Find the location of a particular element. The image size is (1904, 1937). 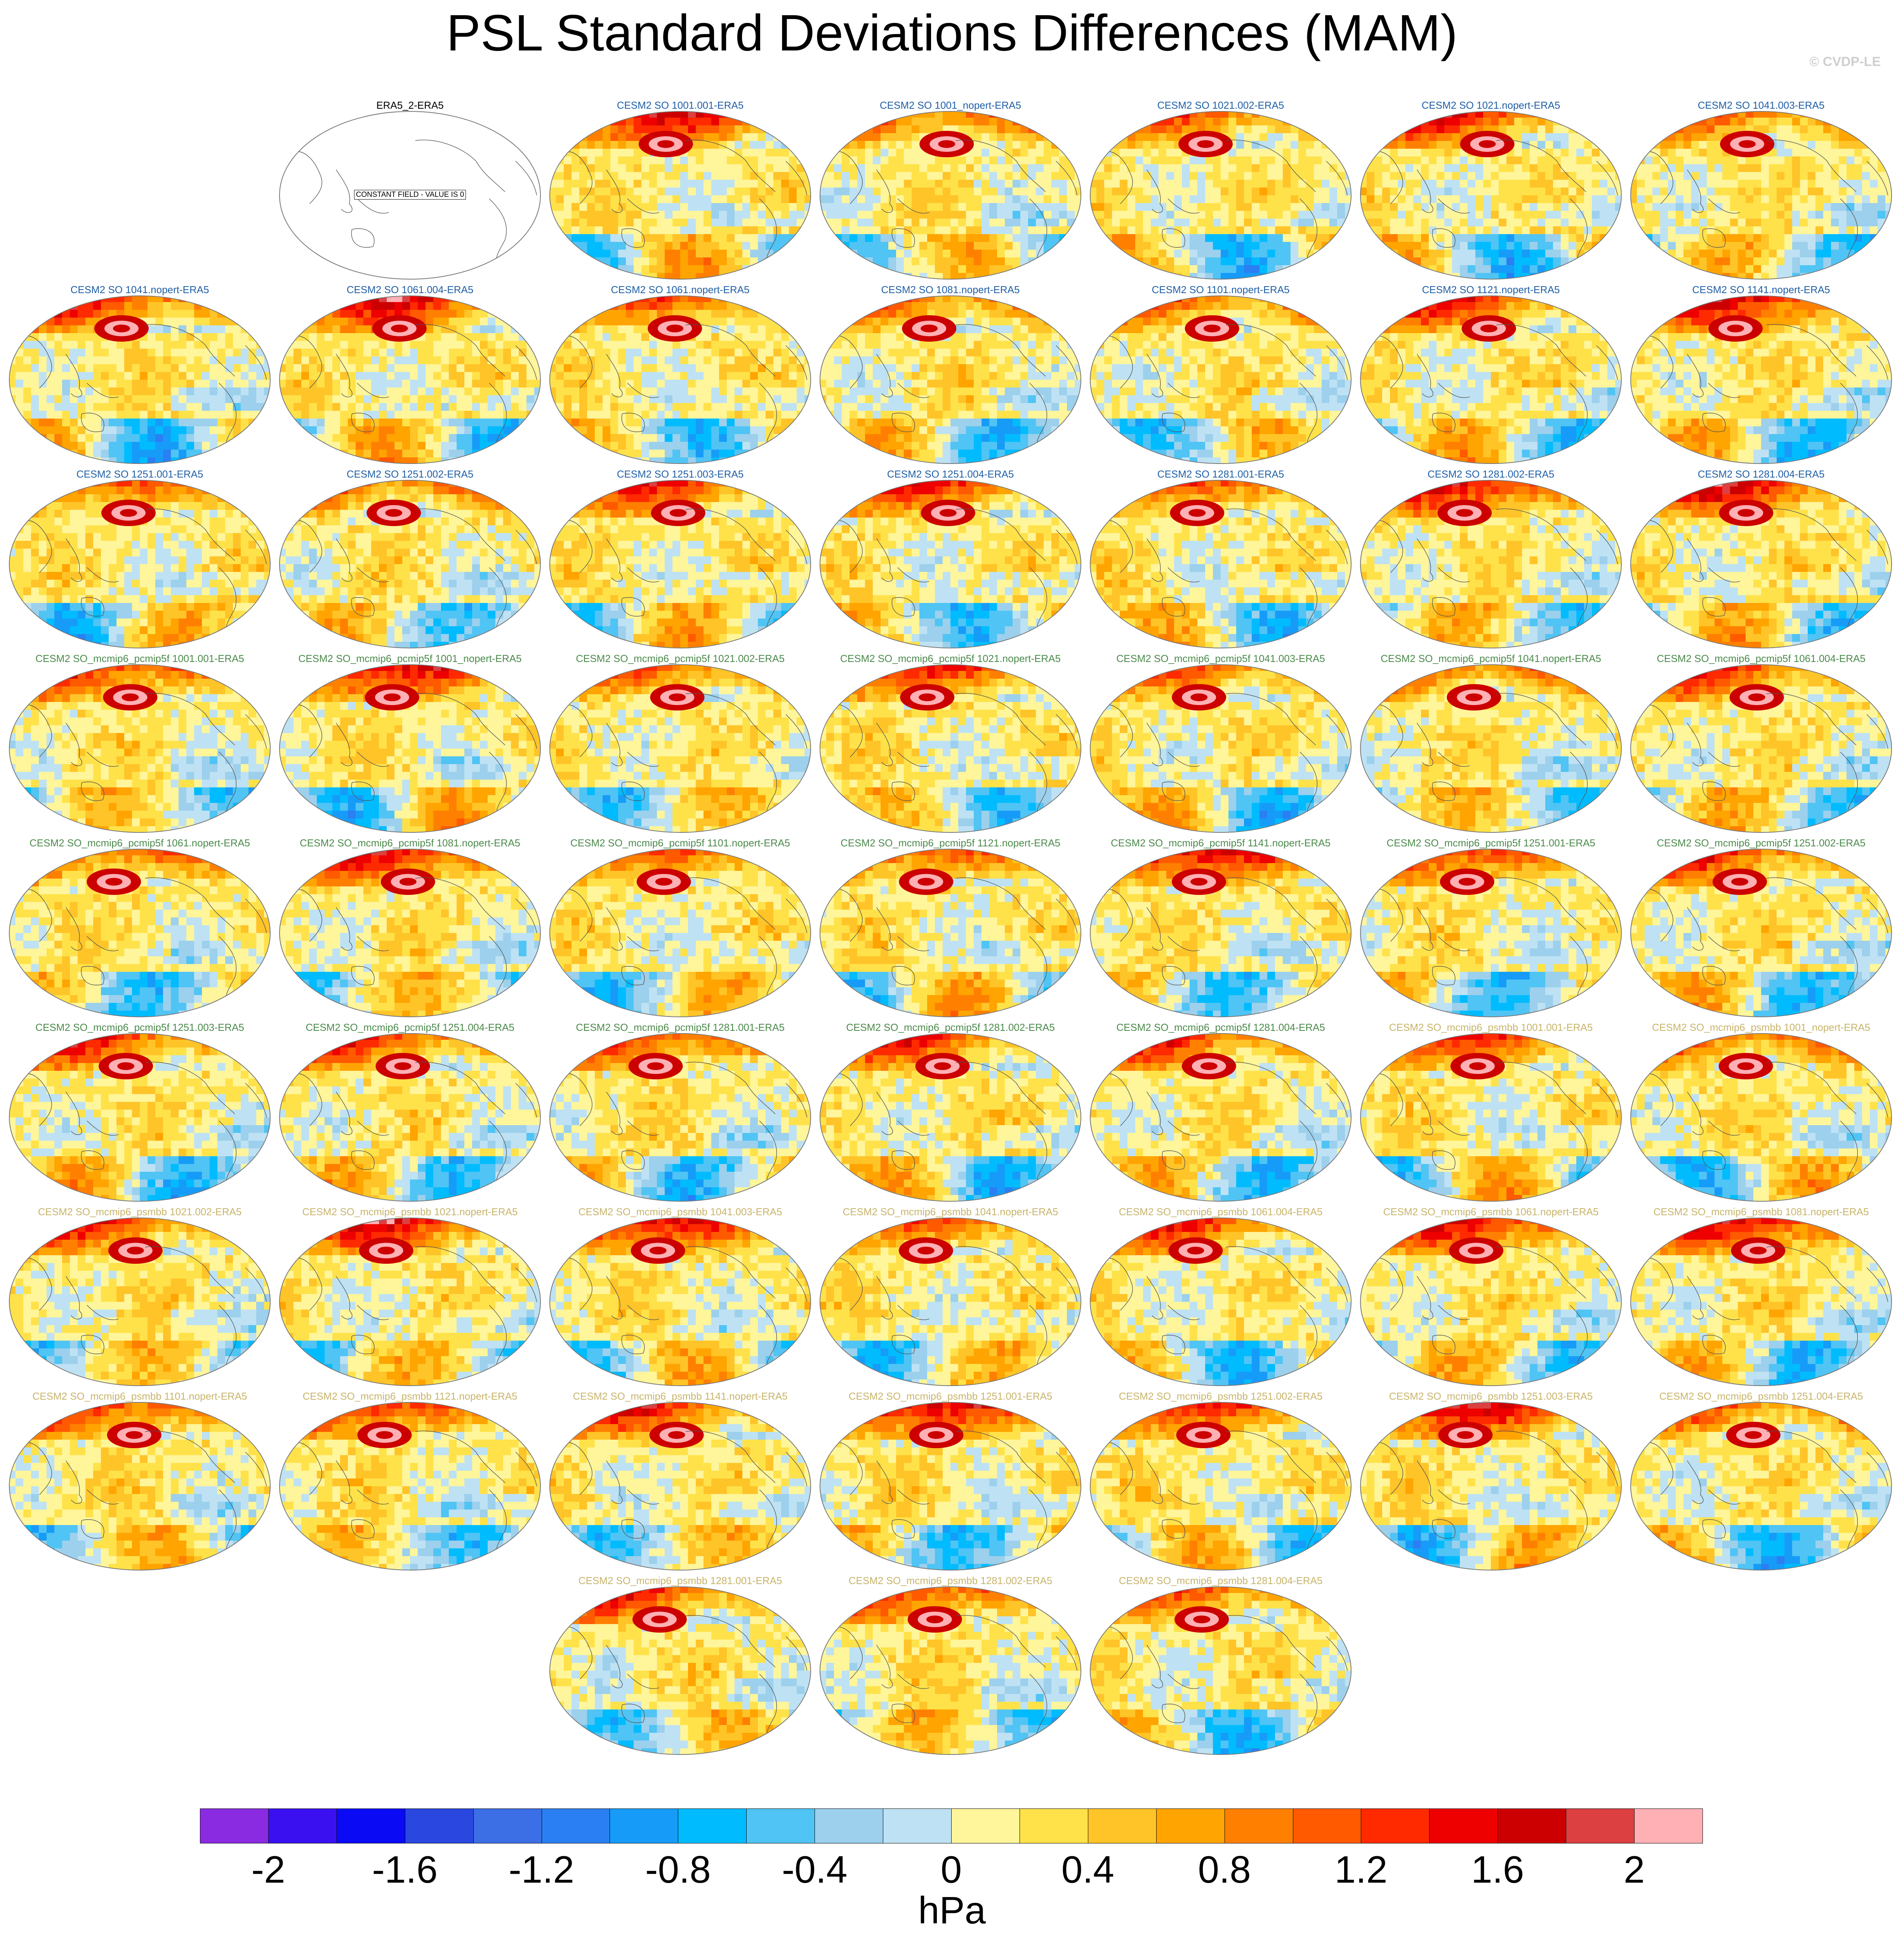

panel-title: CESM2 SO_mcmip6_pcmip5f 1251.004-ERA5 is located at coordinates (410, 1027).